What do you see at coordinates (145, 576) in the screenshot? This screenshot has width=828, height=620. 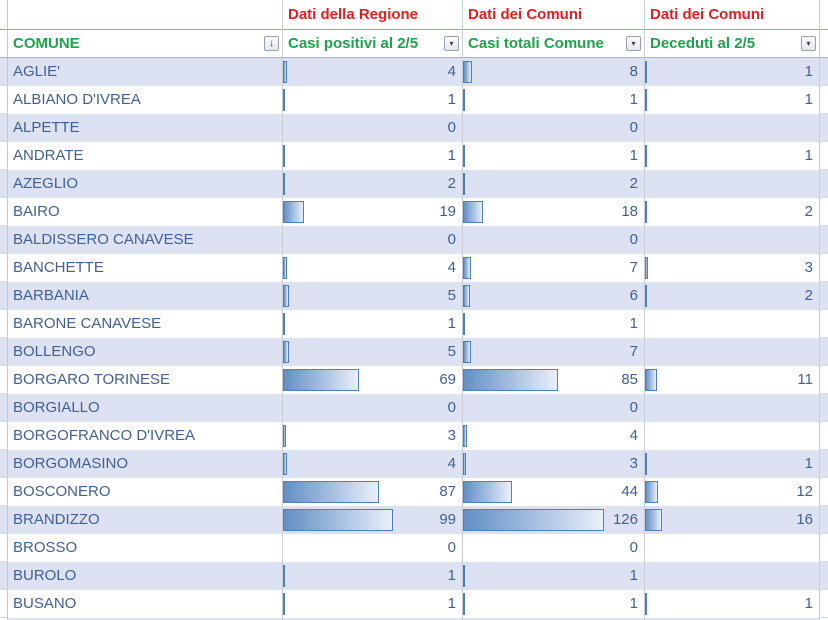 I see `comune-cell: BUROLO` at bounding box center [145, 576].